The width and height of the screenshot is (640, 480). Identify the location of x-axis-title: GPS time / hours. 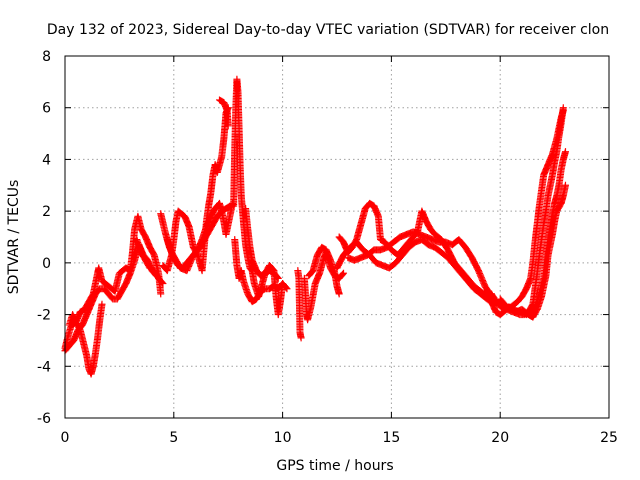
(334, 466).